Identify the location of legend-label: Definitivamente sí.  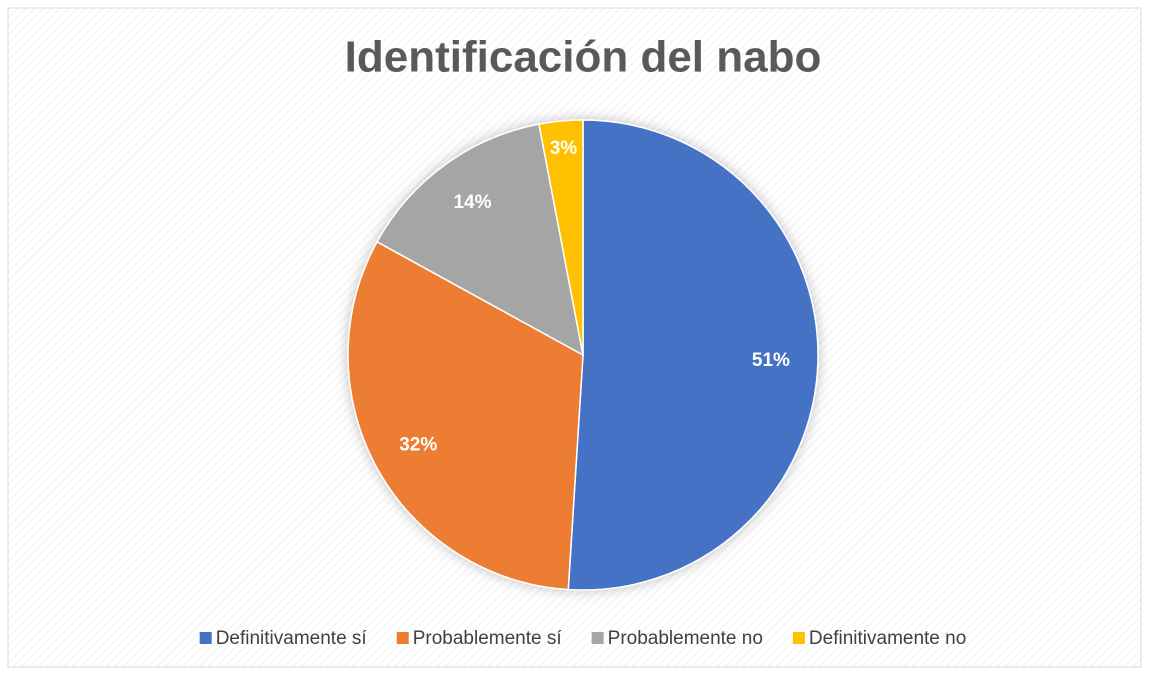
(292, 638).